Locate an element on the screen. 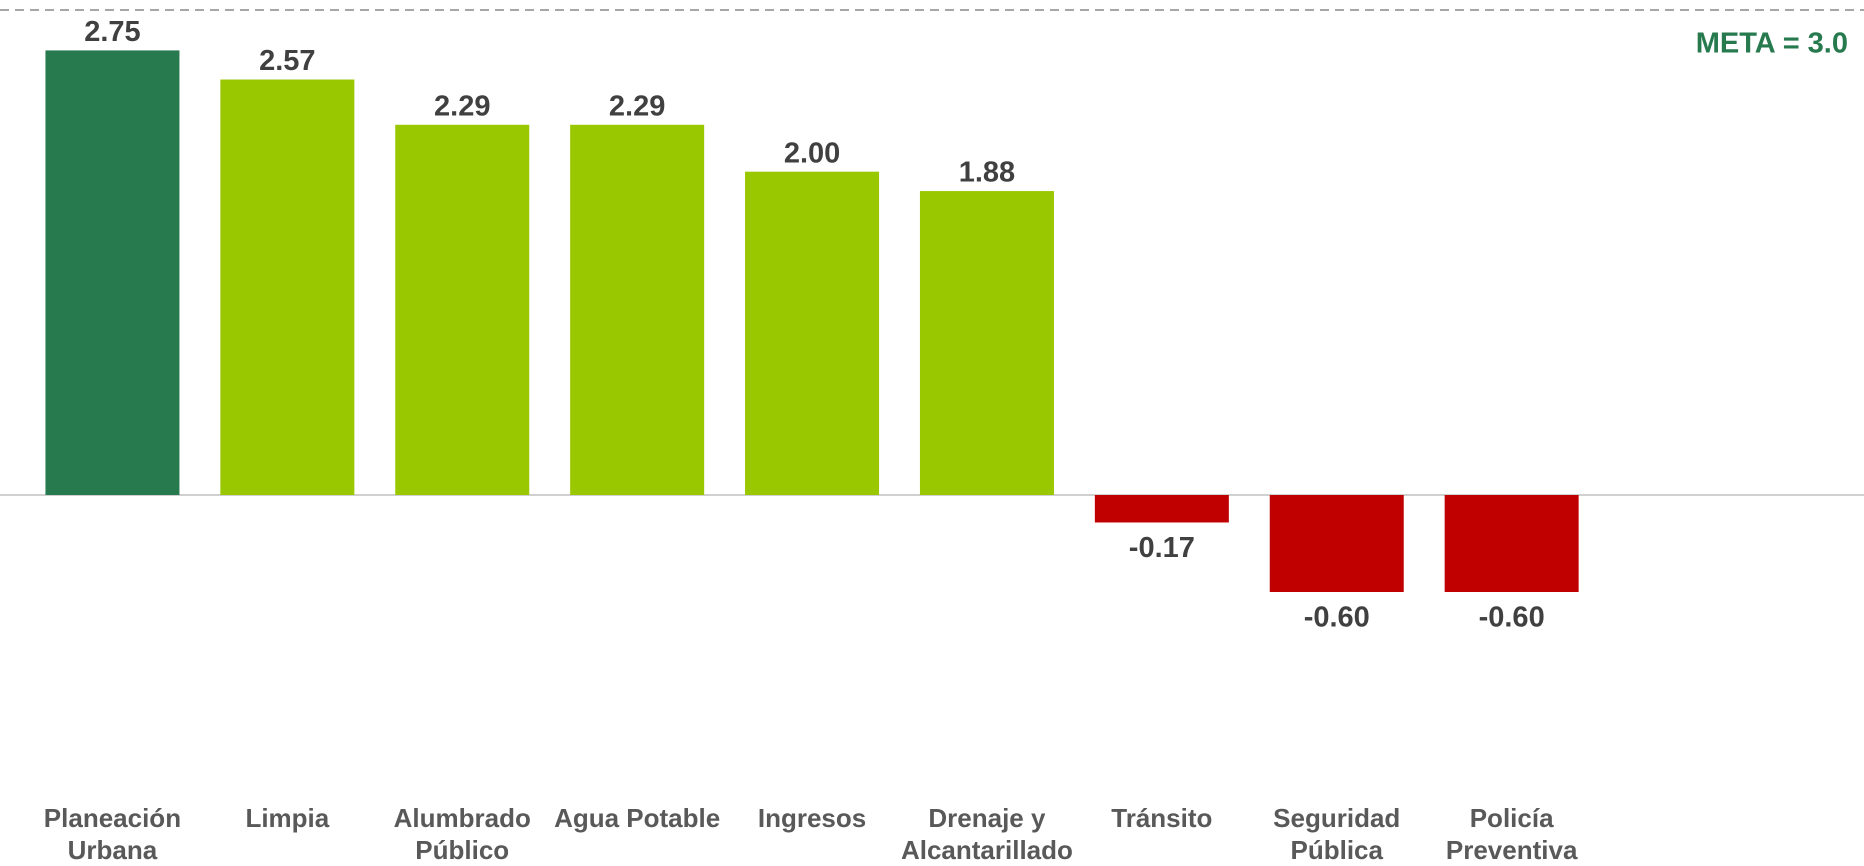 The width and height of the screenshot is (1864, 866). value-label: 1.88 is located at coordinates (987, 173).